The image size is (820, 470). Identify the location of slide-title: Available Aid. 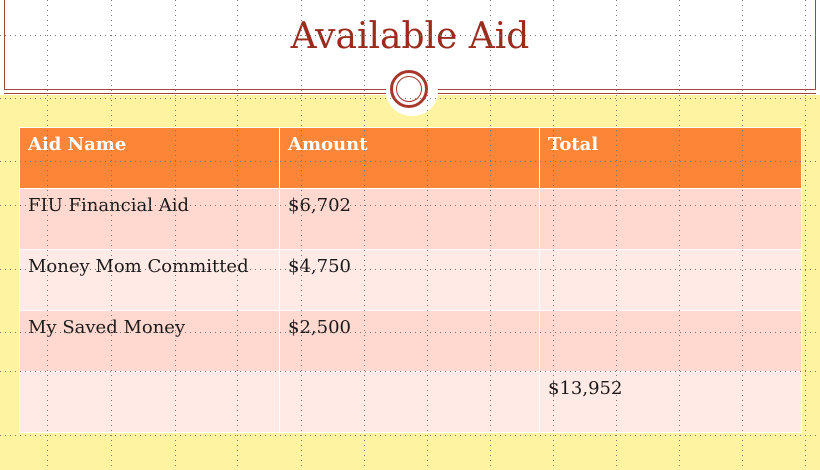
(410, 36).